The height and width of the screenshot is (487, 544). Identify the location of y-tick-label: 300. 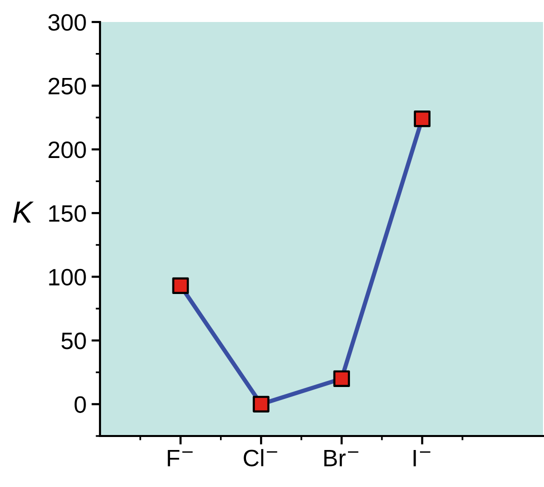
(67, 22).